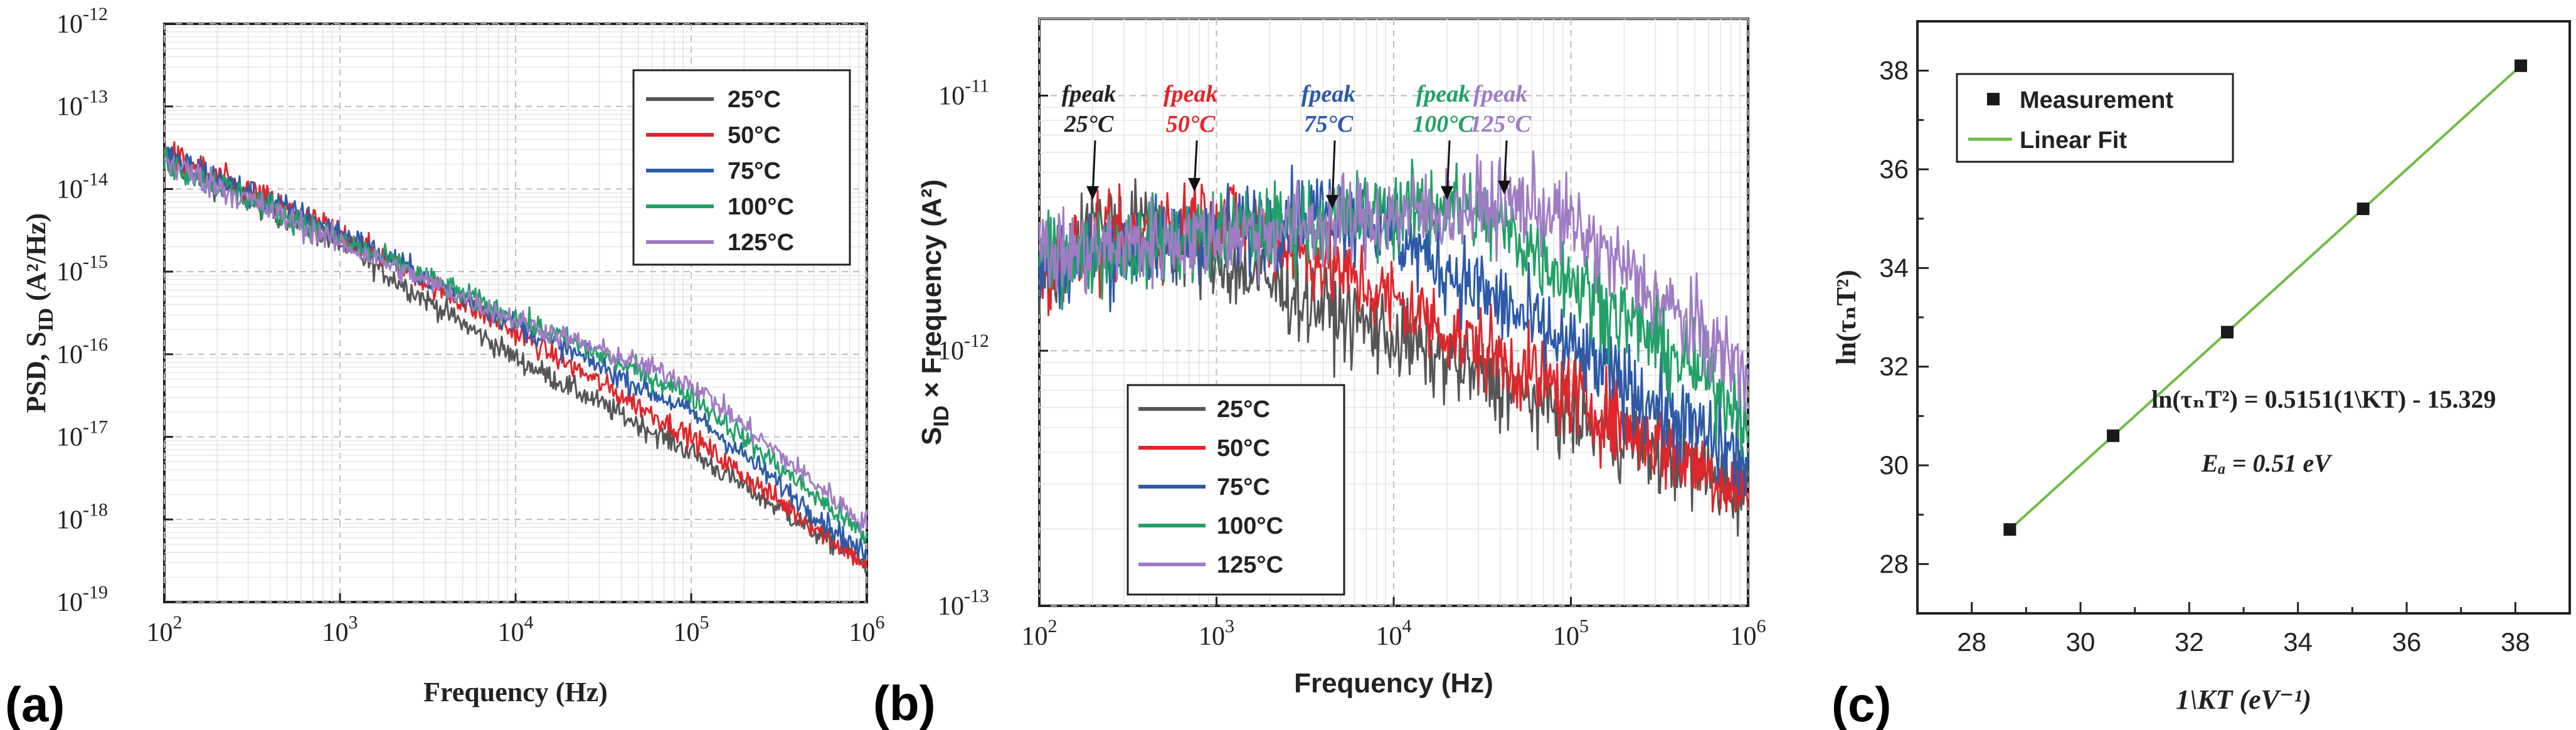 The height and width of the screenshot is (730, 2576). Describe the element at coordinates (82, 269) in the screenshot. I see `panel-a-ytick-label-4: 10-15` at that location.